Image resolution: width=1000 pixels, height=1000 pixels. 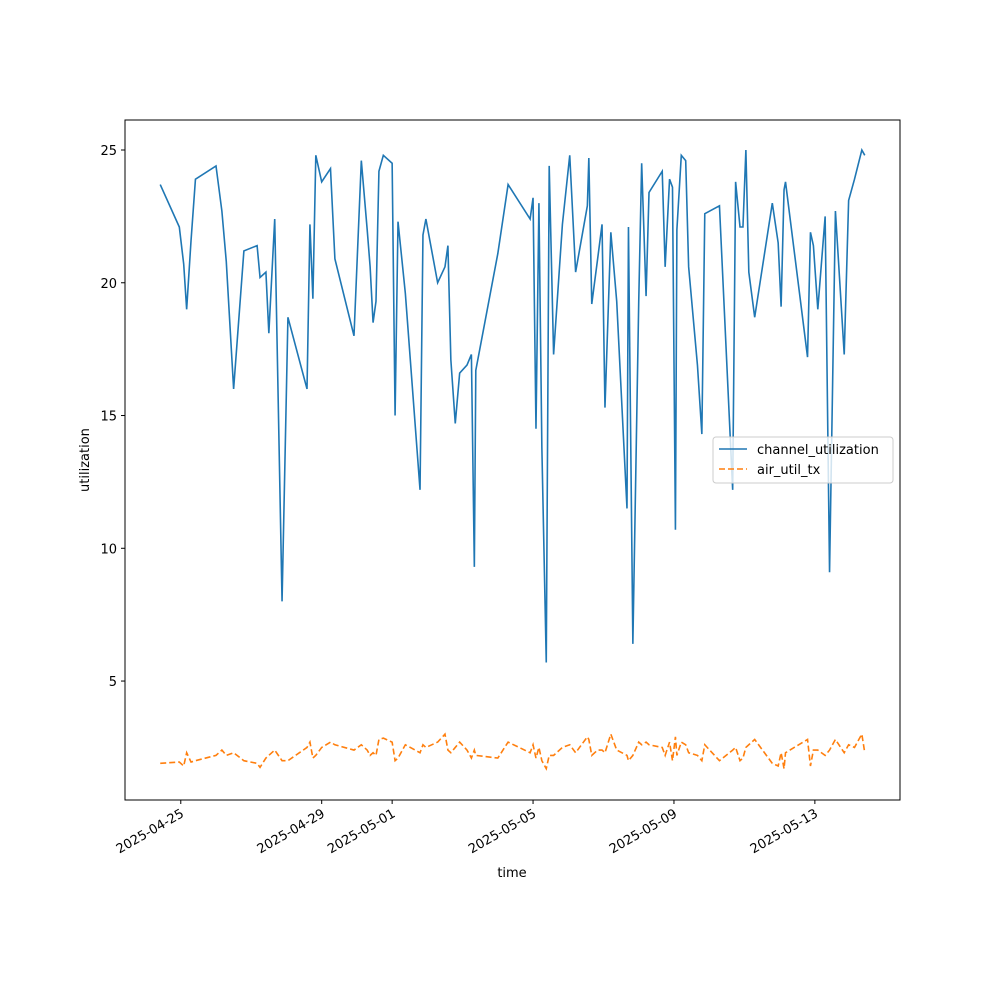 What do you see at coordinates (789, 470) in the screenshot?
I see `legend-label: air_util_tx` at bounding box center [789, 470].